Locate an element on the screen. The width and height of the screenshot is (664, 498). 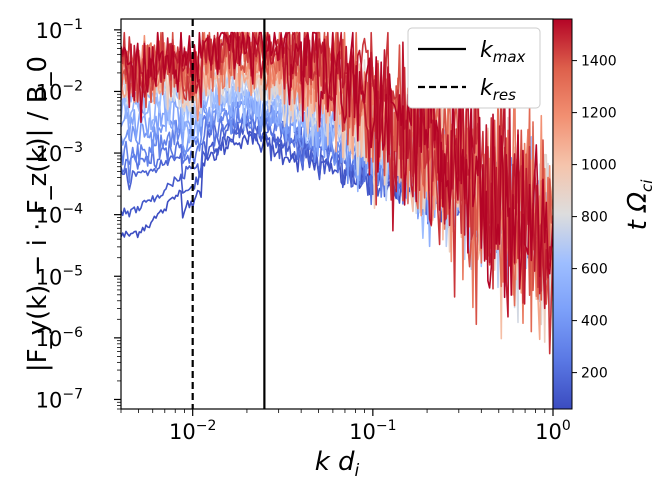
legend-box is located at coordinates (474, 68).